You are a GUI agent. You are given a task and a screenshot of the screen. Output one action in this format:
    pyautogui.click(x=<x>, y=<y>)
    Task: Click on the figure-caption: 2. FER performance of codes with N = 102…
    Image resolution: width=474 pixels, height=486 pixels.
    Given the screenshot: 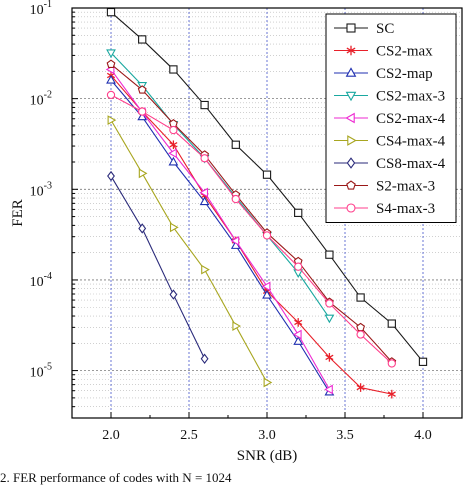 What is the action you would take?
    pyautogui.click(x=116, y=477)
    